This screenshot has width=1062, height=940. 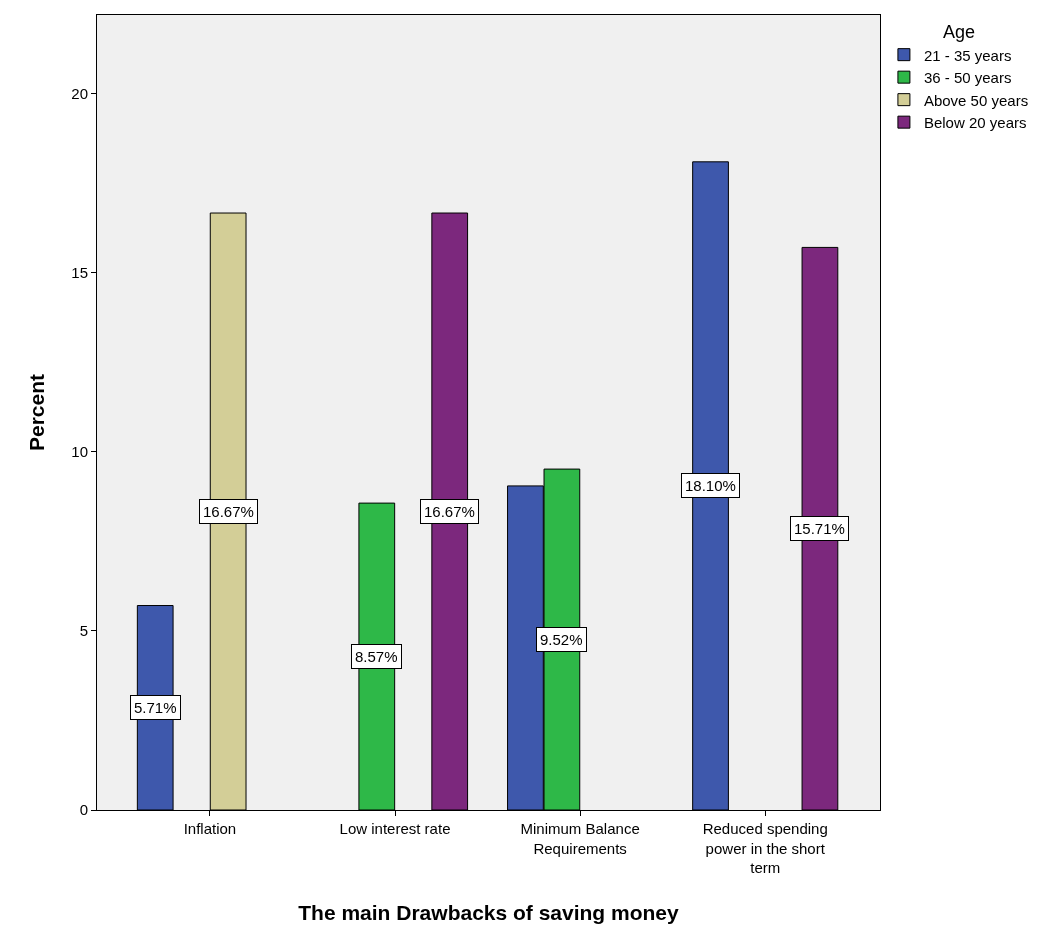 I want to click on x-tick-label: Reduced spending power in the short term, so click(x=765, y=848).